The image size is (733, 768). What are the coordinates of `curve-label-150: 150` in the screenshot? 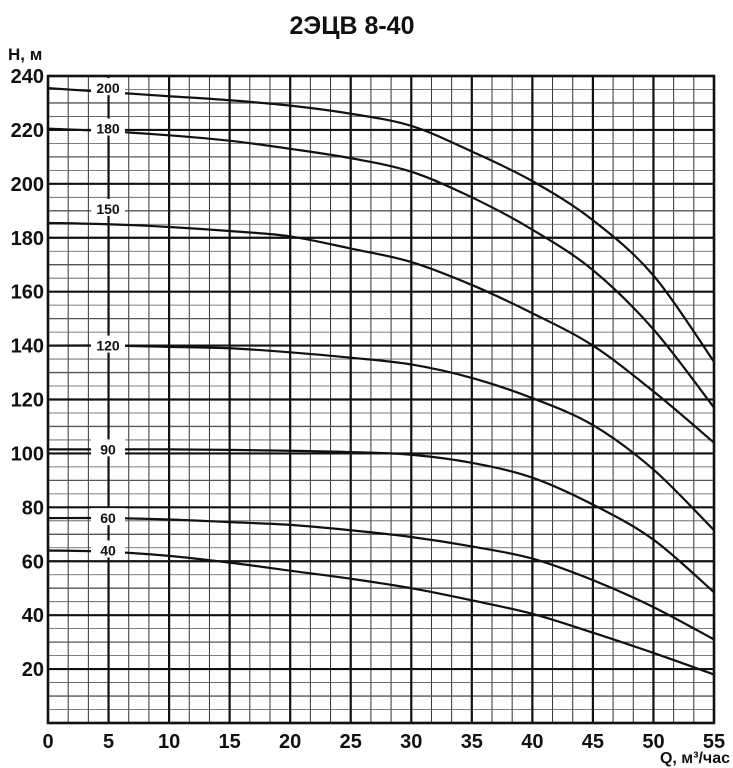 It's located at (108, 209).